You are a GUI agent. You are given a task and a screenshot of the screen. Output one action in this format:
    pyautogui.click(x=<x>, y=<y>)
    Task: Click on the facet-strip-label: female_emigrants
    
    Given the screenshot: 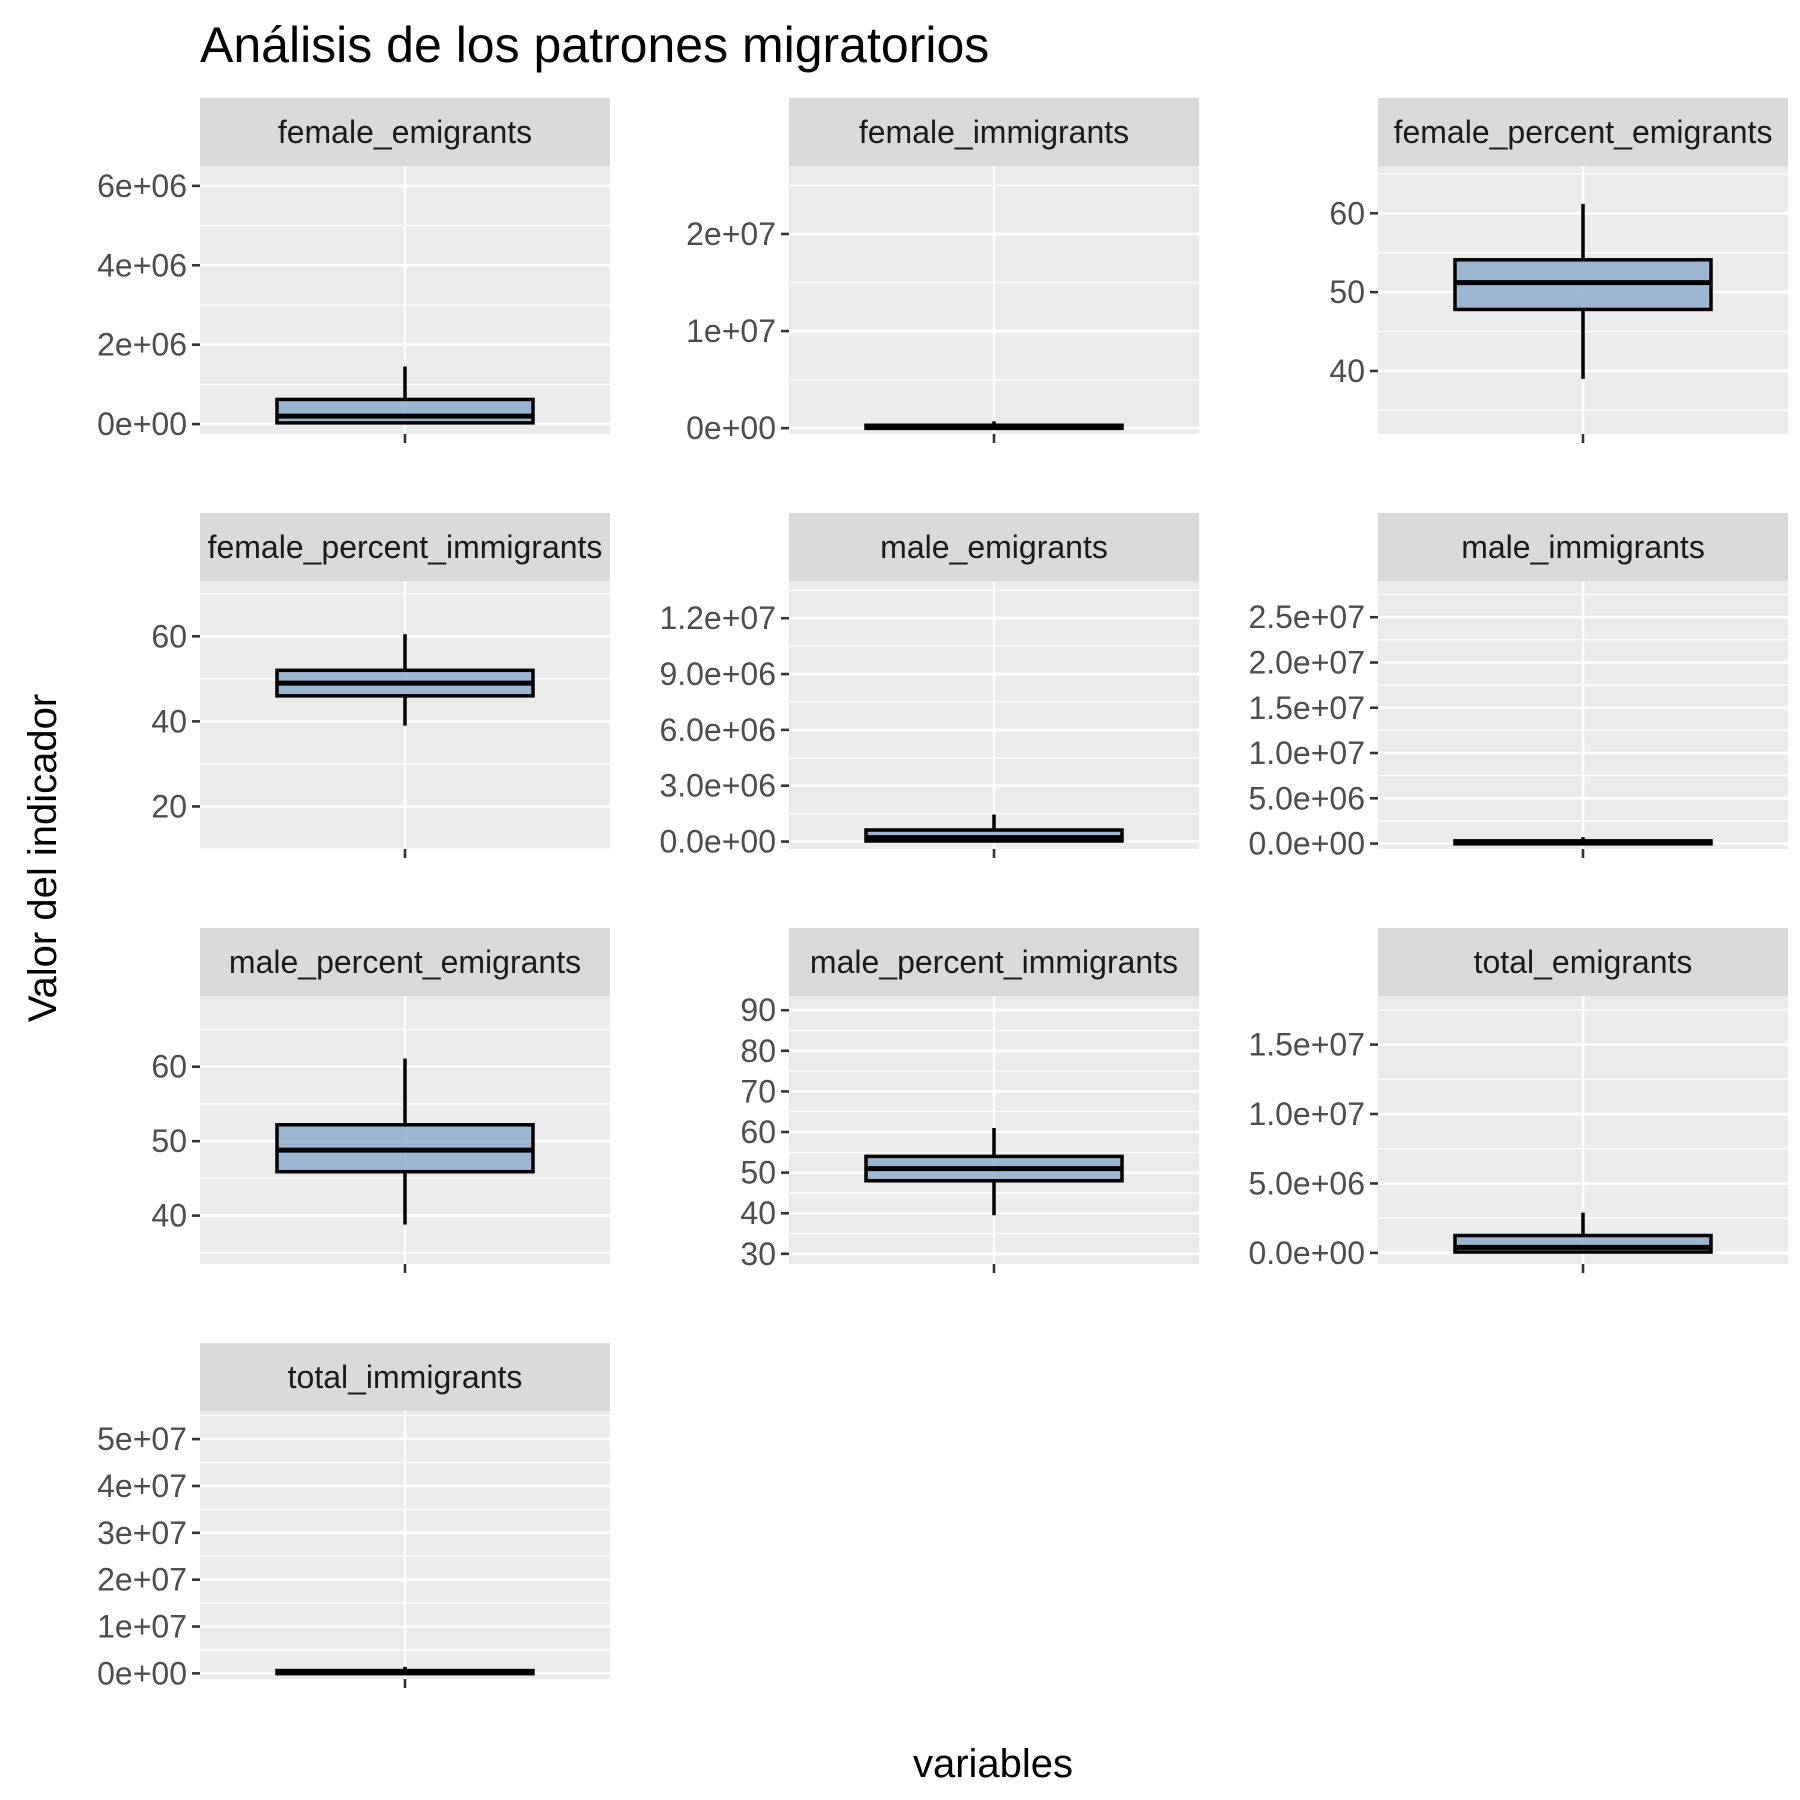 What is the action you would take?
    pyautogui.click(x=405, y=132)
    